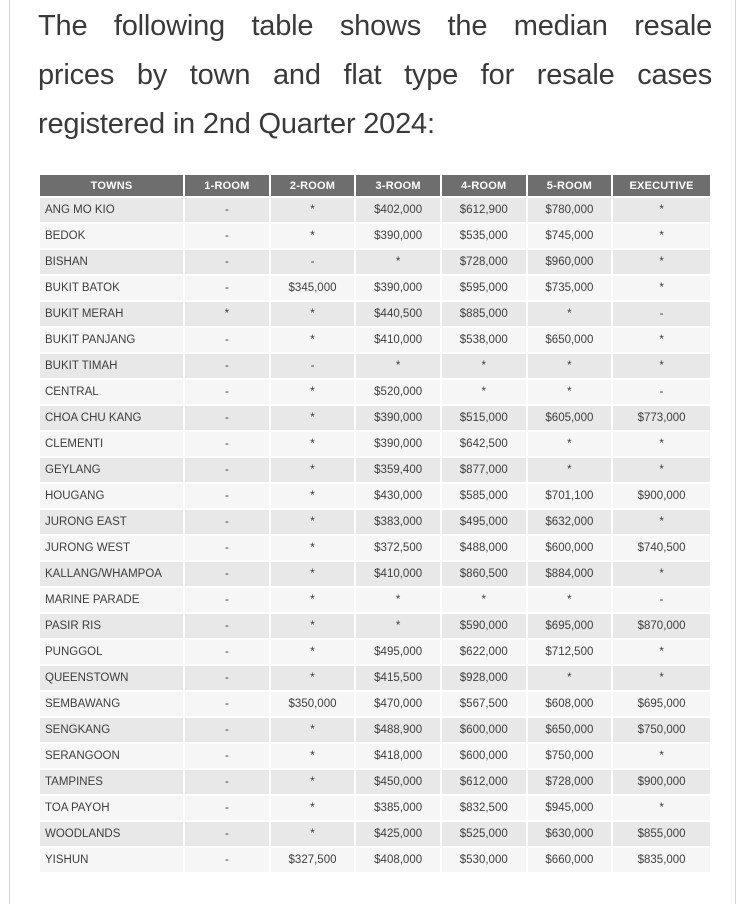  I want to click on price-cell: $450,000, so click(398, 782).